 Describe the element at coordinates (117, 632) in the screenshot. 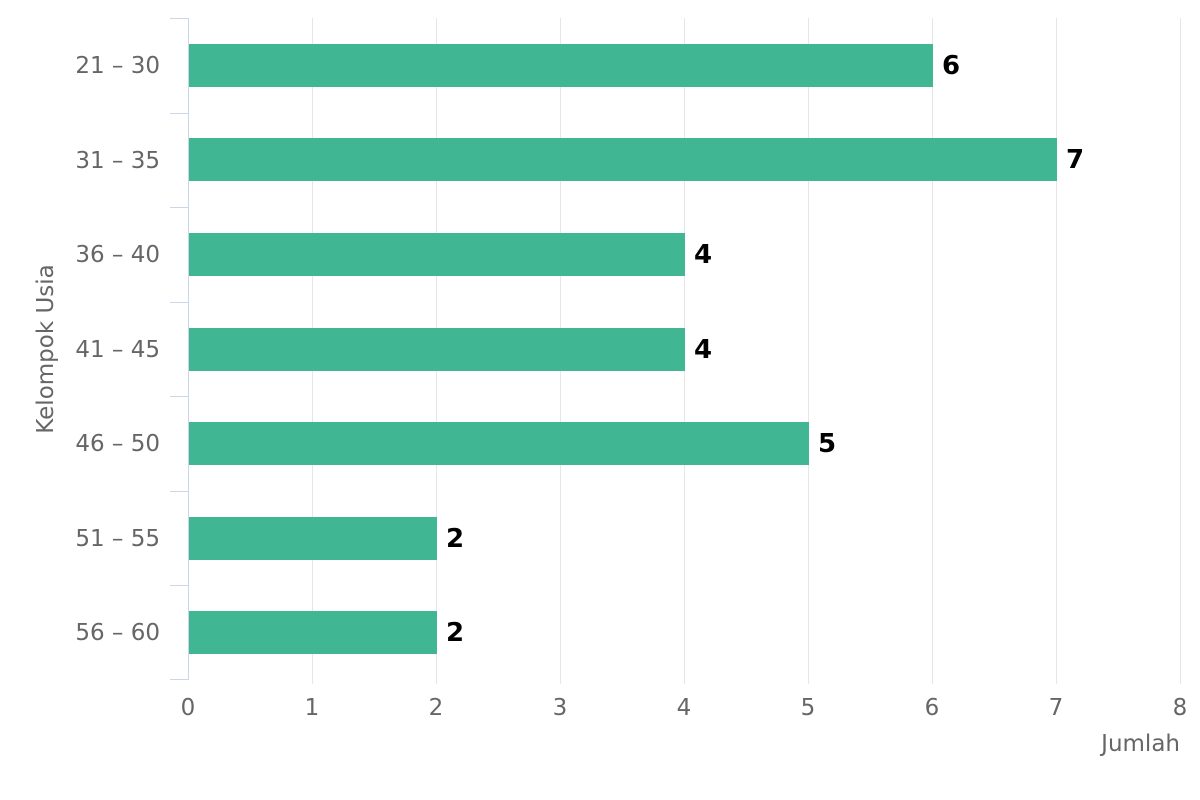

I see `category-label: 56 – 60` at that location.